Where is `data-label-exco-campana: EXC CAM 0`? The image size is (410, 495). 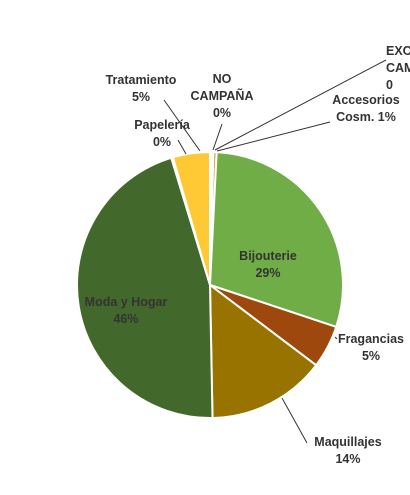
data-label-exco-campana: EXC CAM 0 is located at coordinates (398, 68).